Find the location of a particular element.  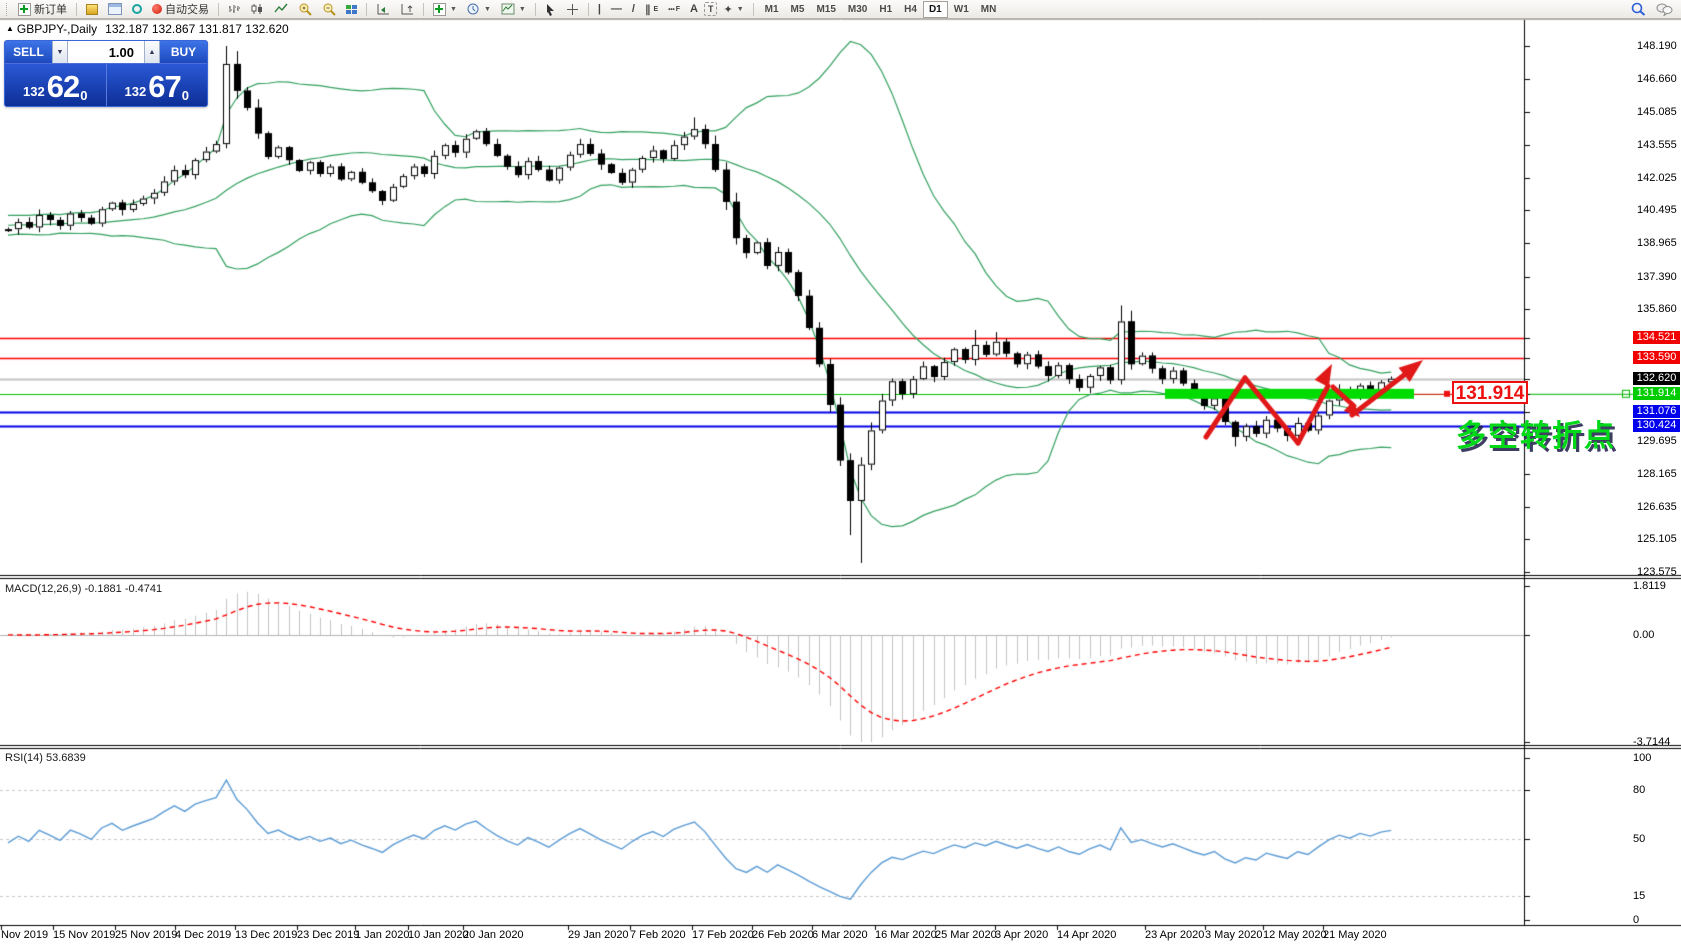

autotrade-button: 自动交易 is located at coordinates (180, 9).